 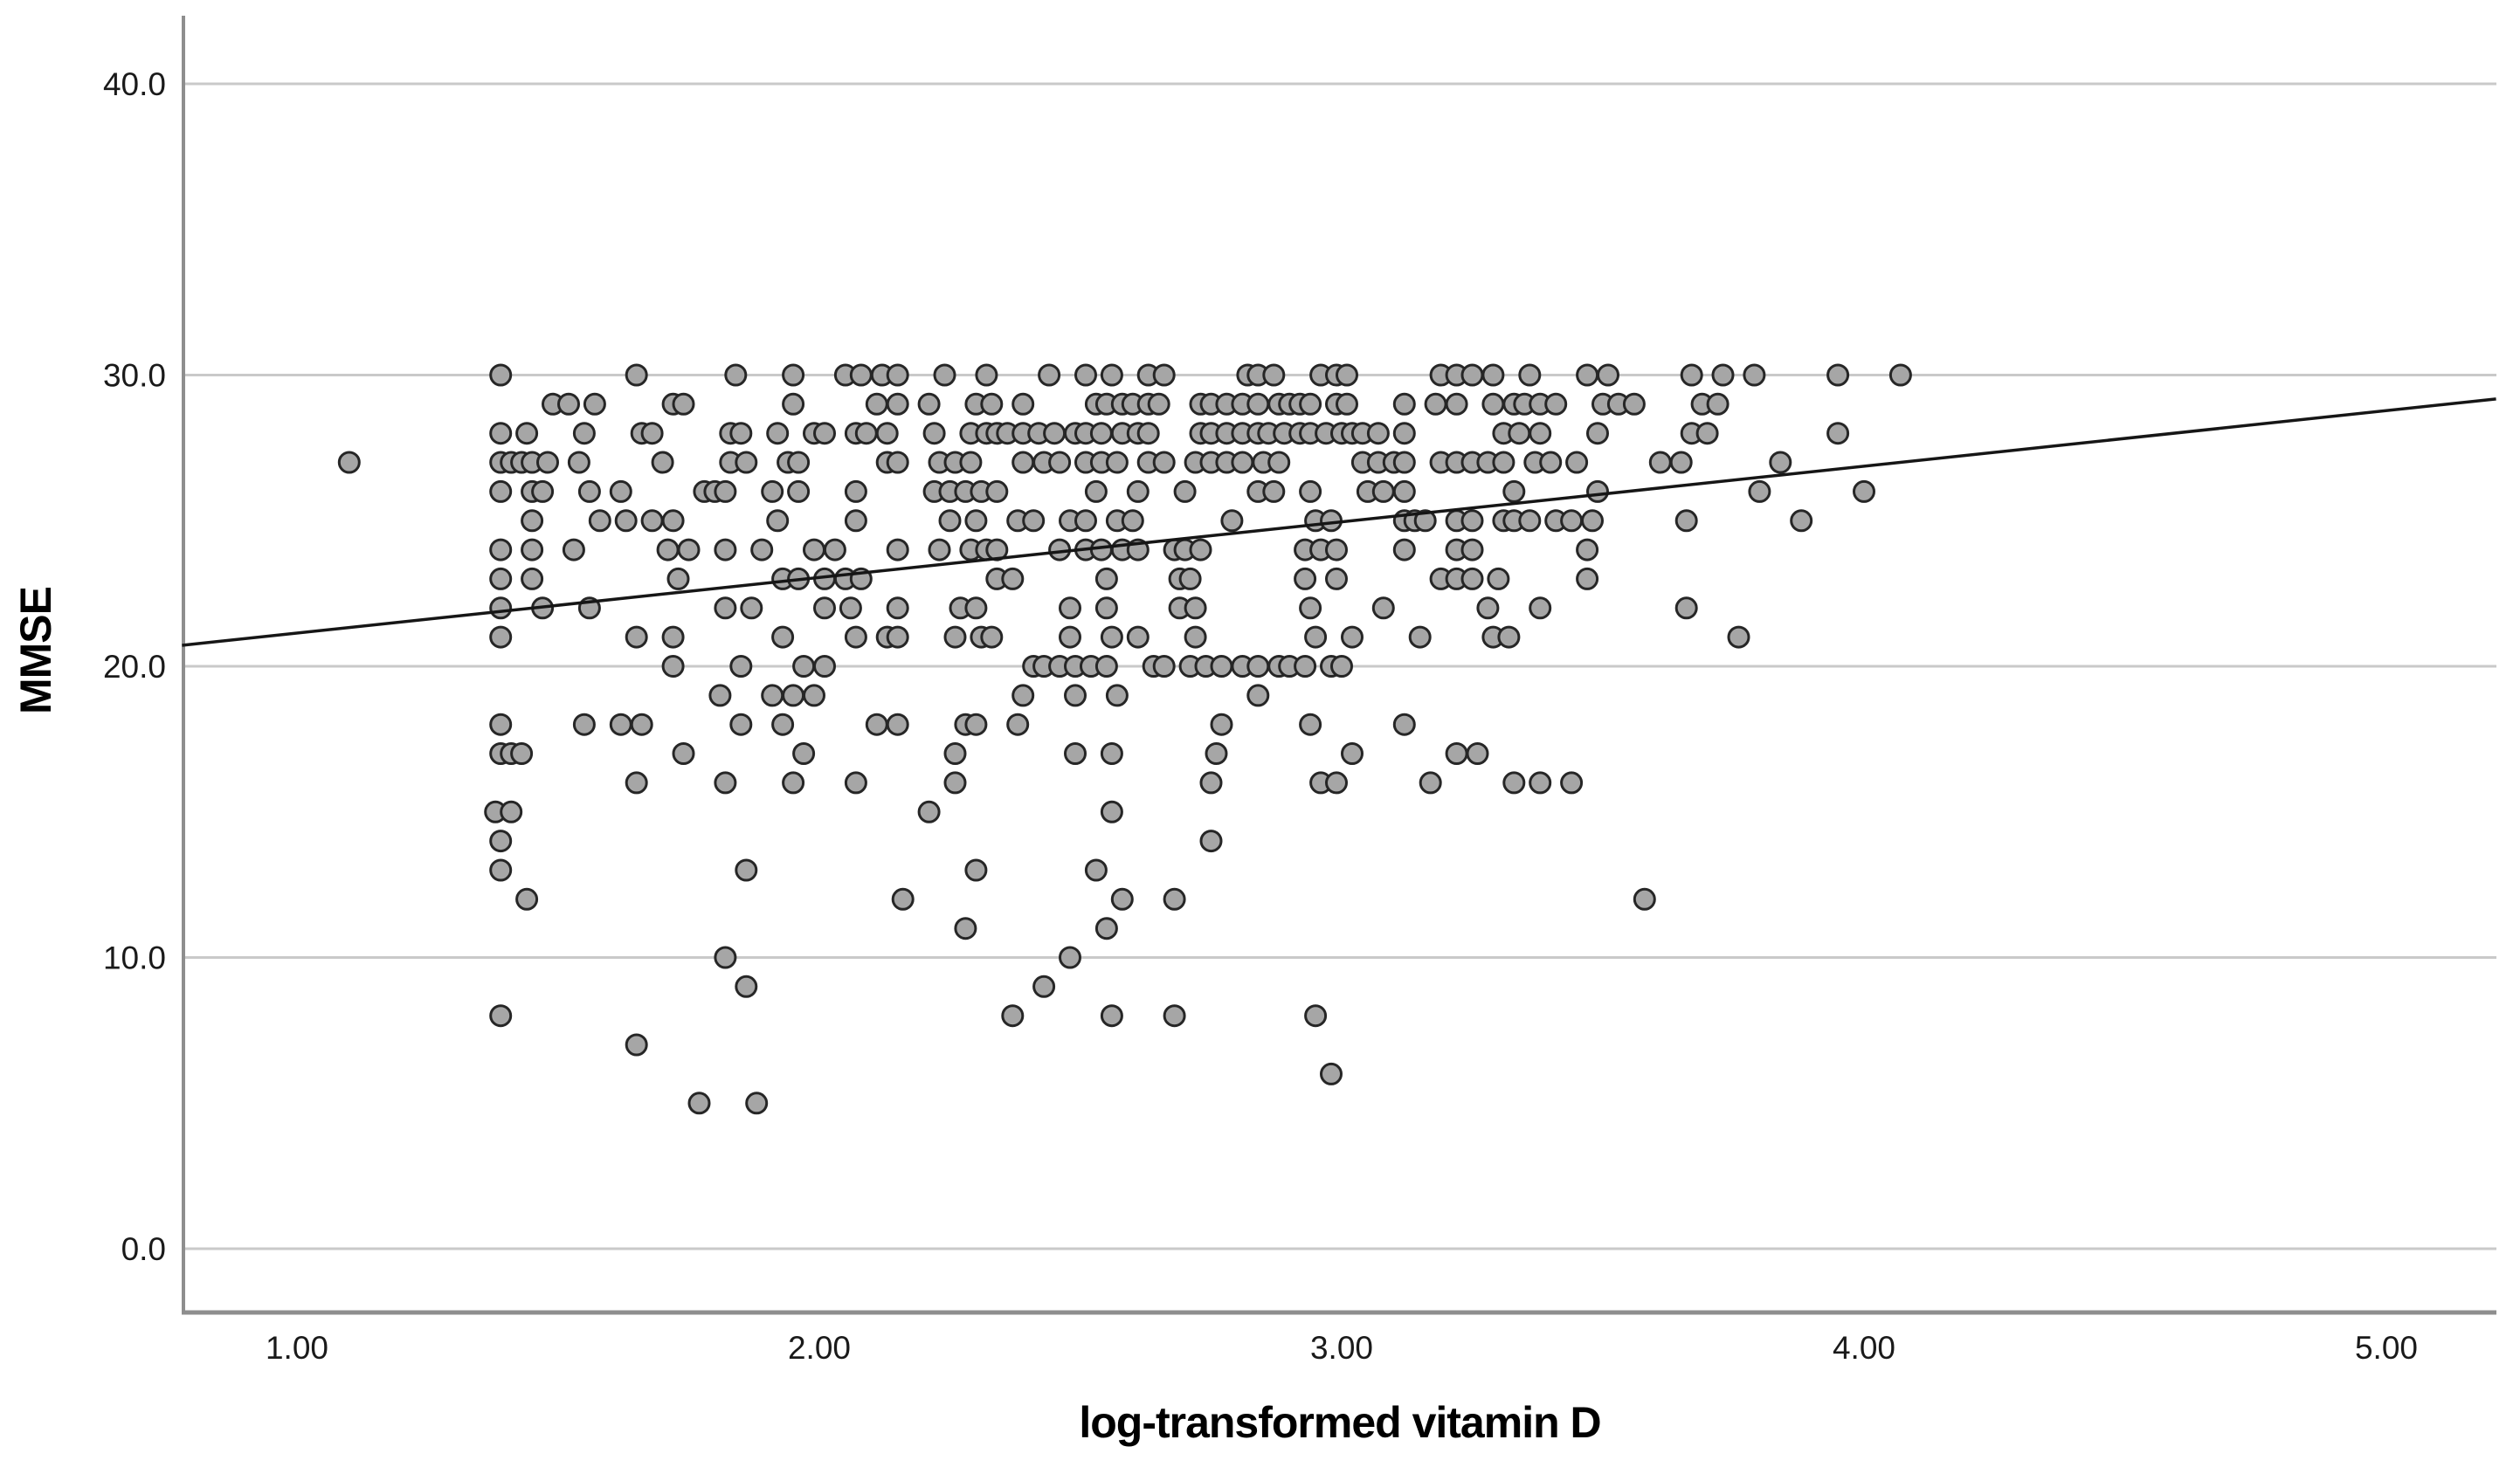 I want to click on y-tick-labels: 0.0 10.0 20.0 30.0 40.0, so click(x=134, y=666).